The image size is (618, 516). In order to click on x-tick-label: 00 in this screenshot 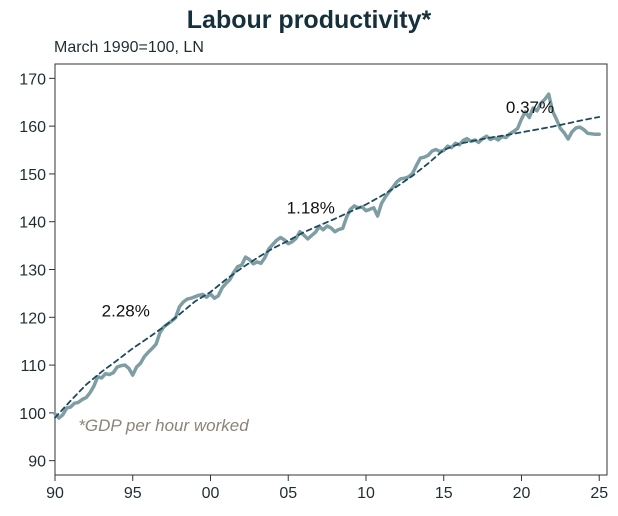, I will do `click(211, 493)`.